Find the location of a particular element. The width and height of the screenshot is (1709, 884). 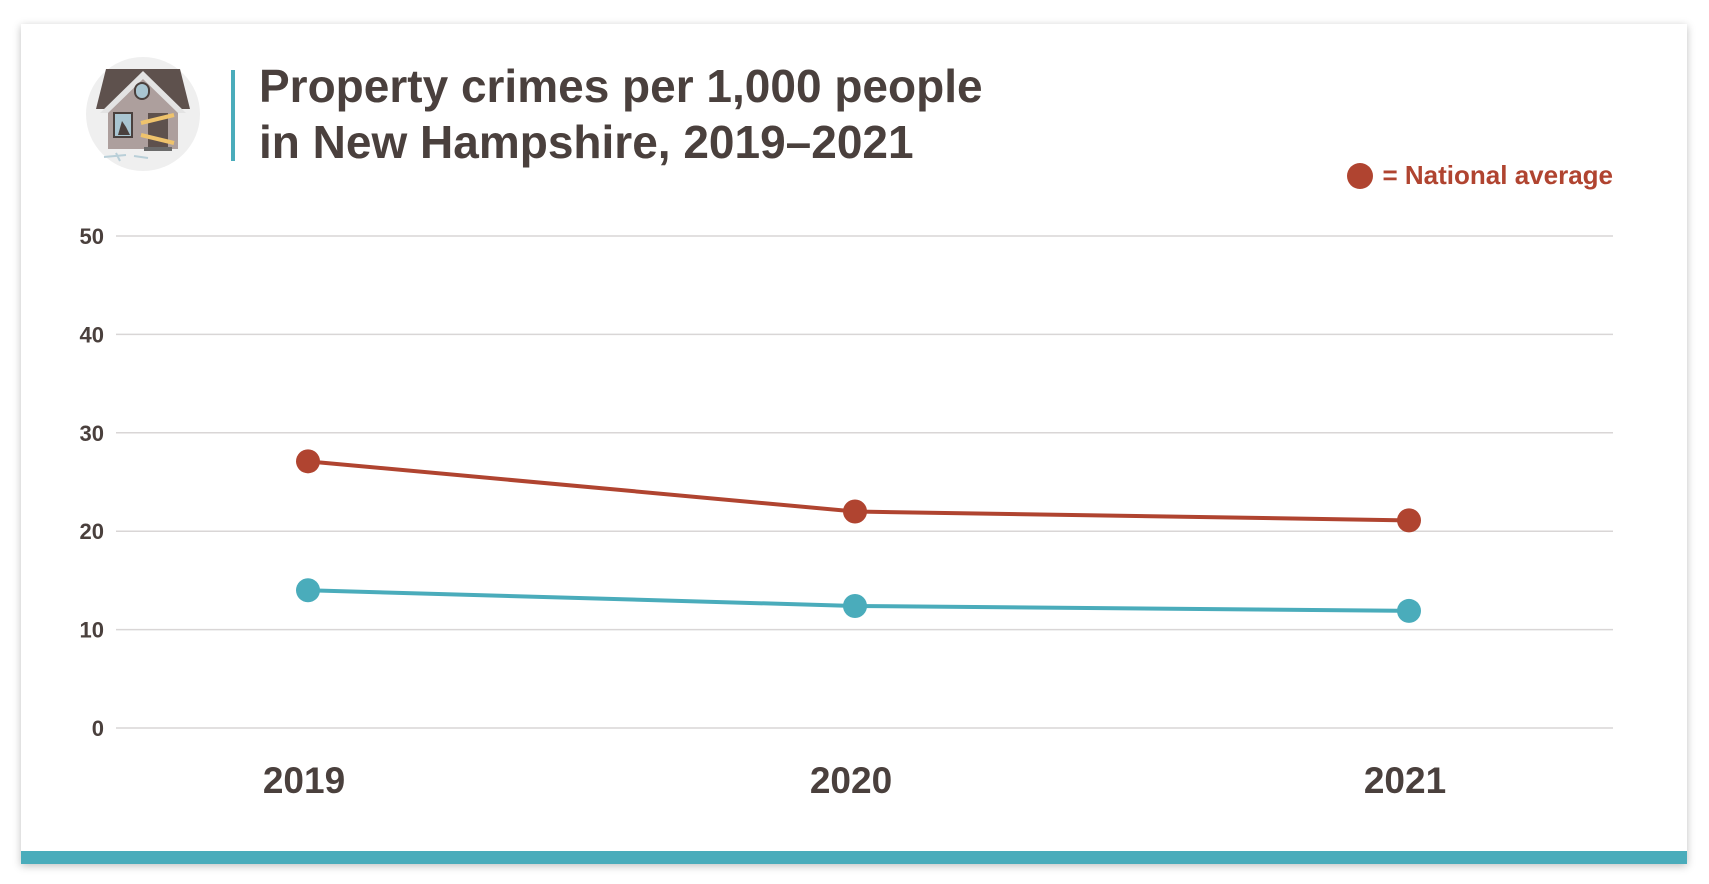

legend-national-dot is located at coordinates (1359, 175).